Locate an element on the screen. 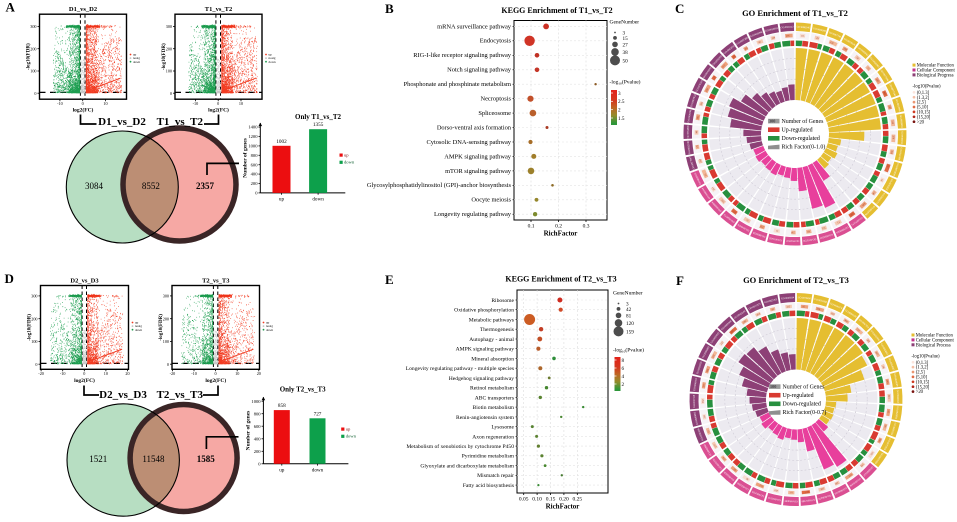 Image resolution: width=957 pixels, height=522 pixels. svg-text: Biological Process is located at coordinates (933, 345).